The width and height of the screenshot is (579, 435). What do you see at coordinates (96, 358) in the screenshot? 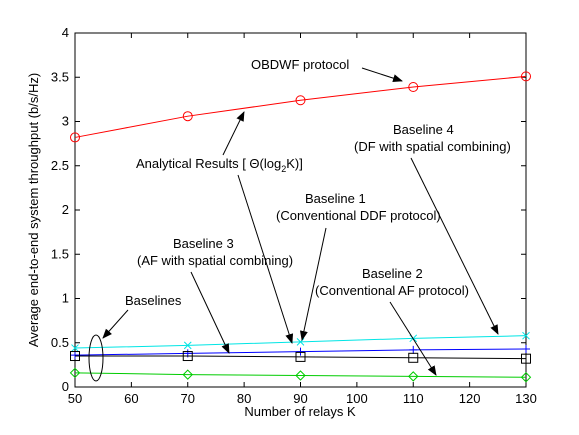
I see `baselines-ellipse` at bounding box center [96, 358].